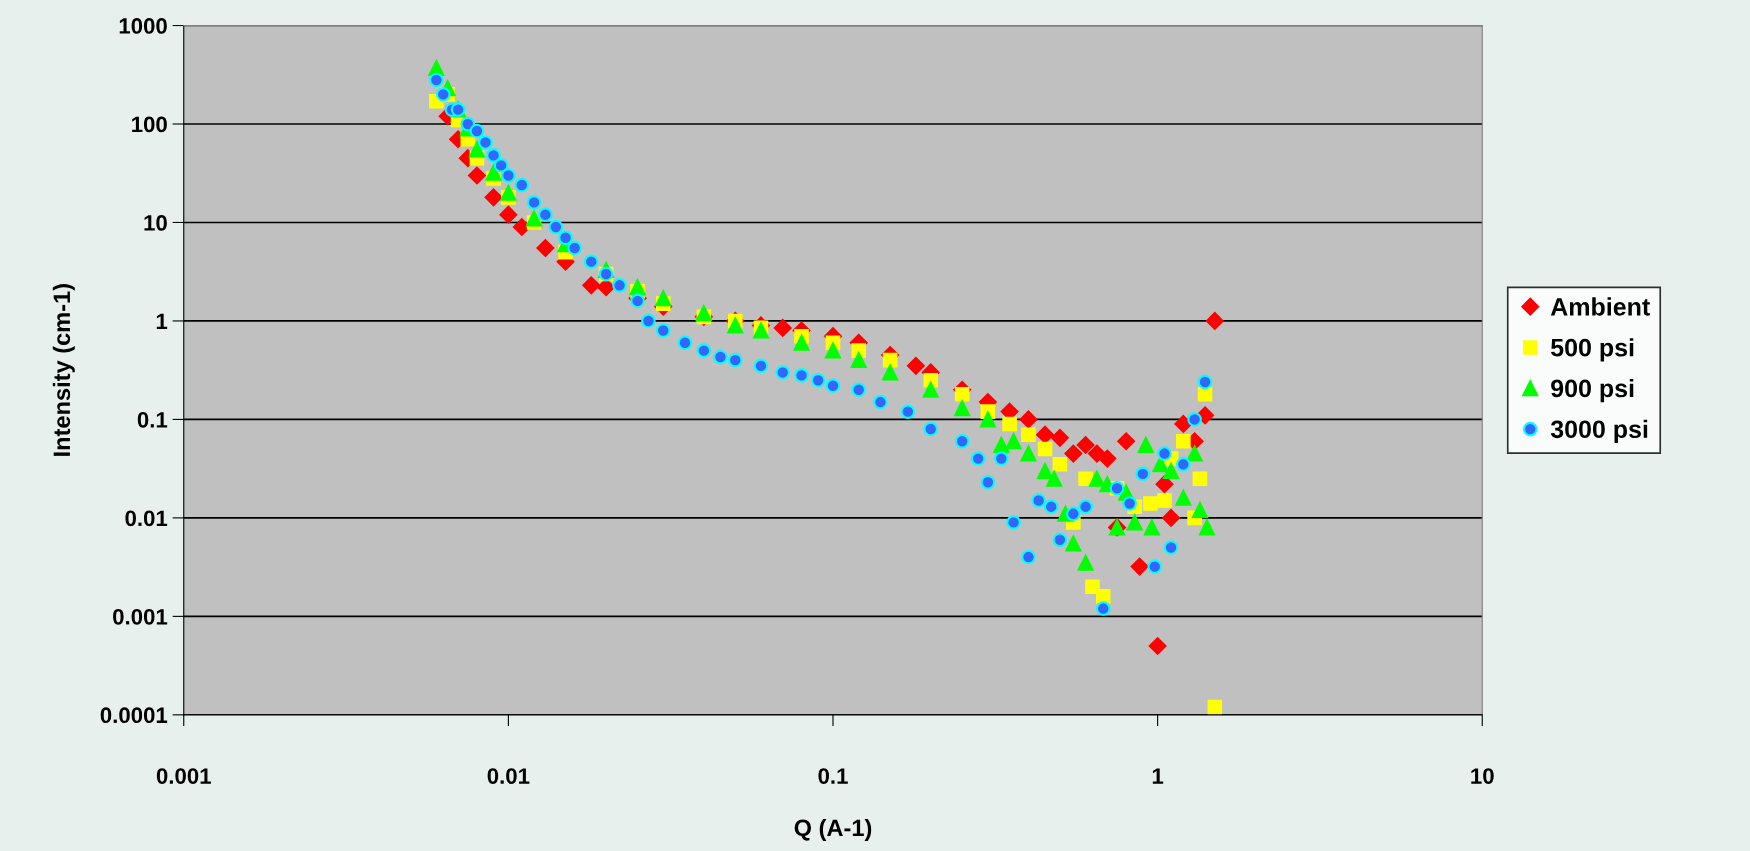  I want to click on y-tick-label: 100, so click(149, 124).